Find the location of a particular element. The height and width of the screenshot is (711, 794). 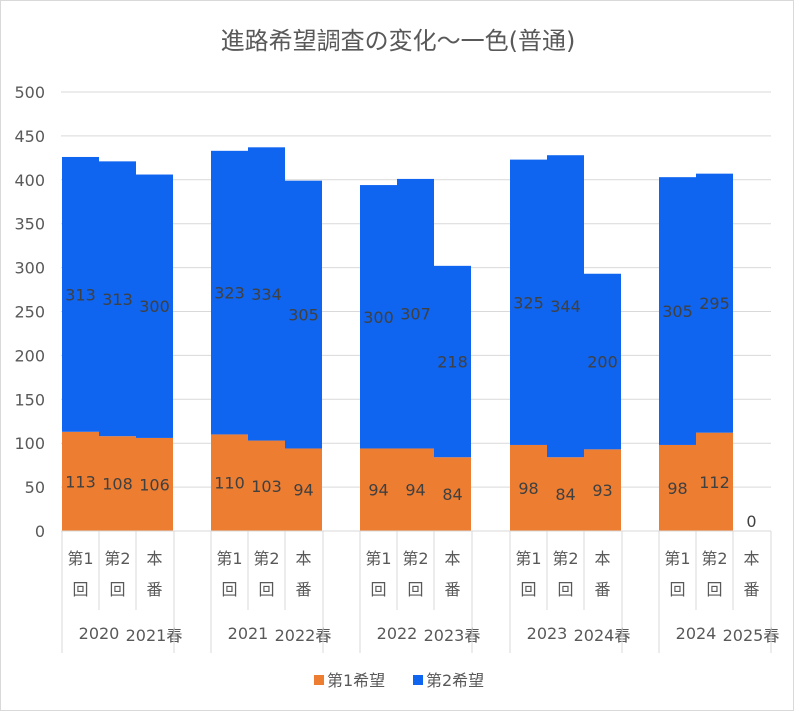

data-label-second-choice: 325 is located at coordinates (528, 302).